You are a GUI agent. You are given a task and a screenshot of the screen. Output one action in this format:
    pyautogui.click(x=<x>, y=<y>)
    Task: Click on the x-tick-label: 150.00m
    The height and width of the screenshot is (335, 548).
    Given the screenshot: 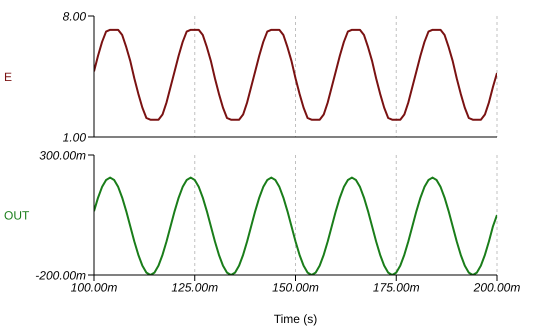 What is the action you would take?
    pyautogui.click(x=295, y=287)
    